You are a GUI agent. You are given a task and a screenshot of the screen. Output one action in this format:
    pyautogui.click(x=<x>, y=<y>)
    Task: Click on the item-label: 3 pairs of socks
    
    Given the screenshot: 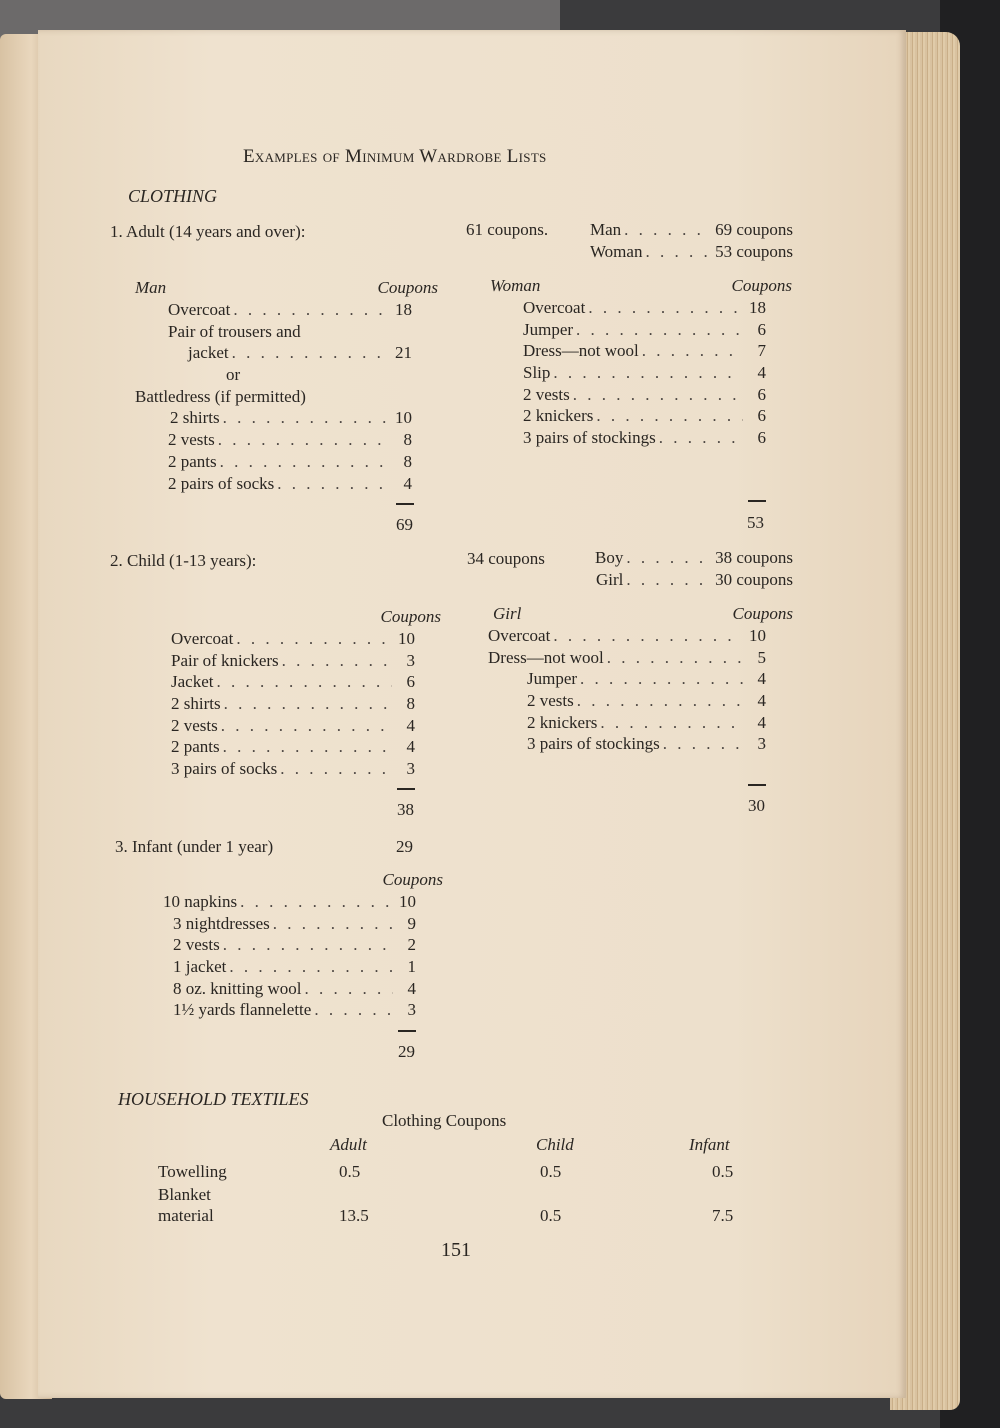 What is the action you would take?
    pyautogui.click(x=224, y=769)
    